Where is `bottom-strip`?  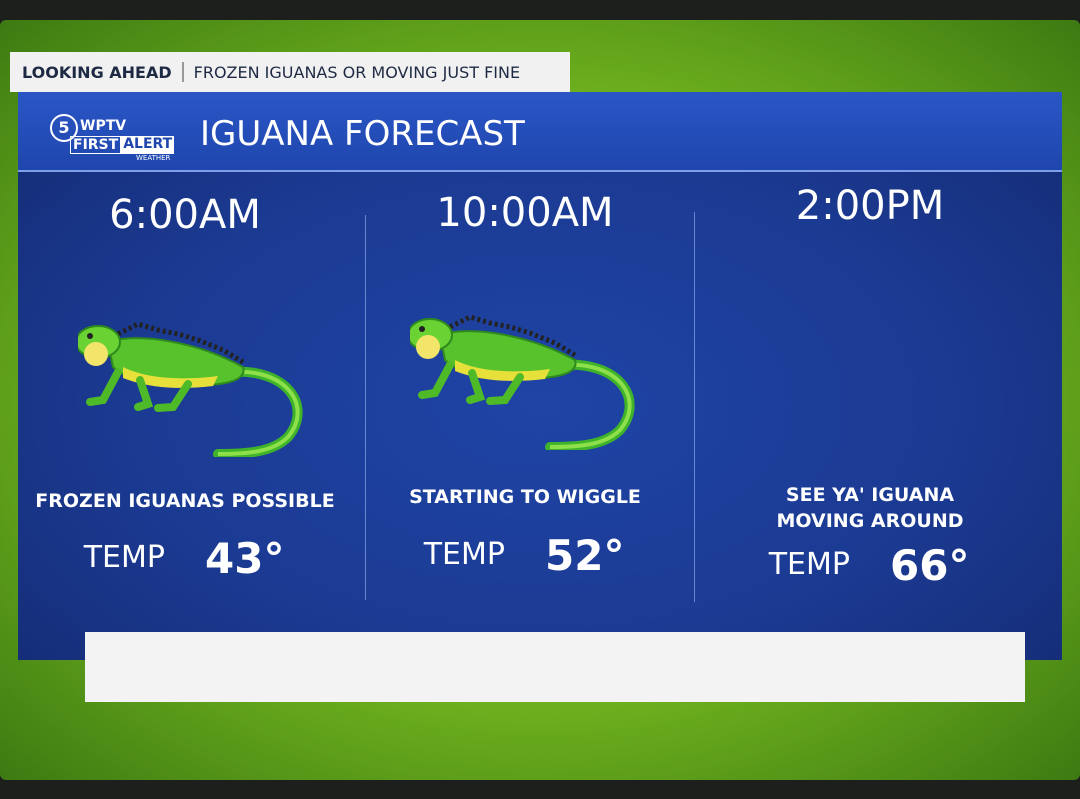 bottom-strip is located at coordinates (555, 667).